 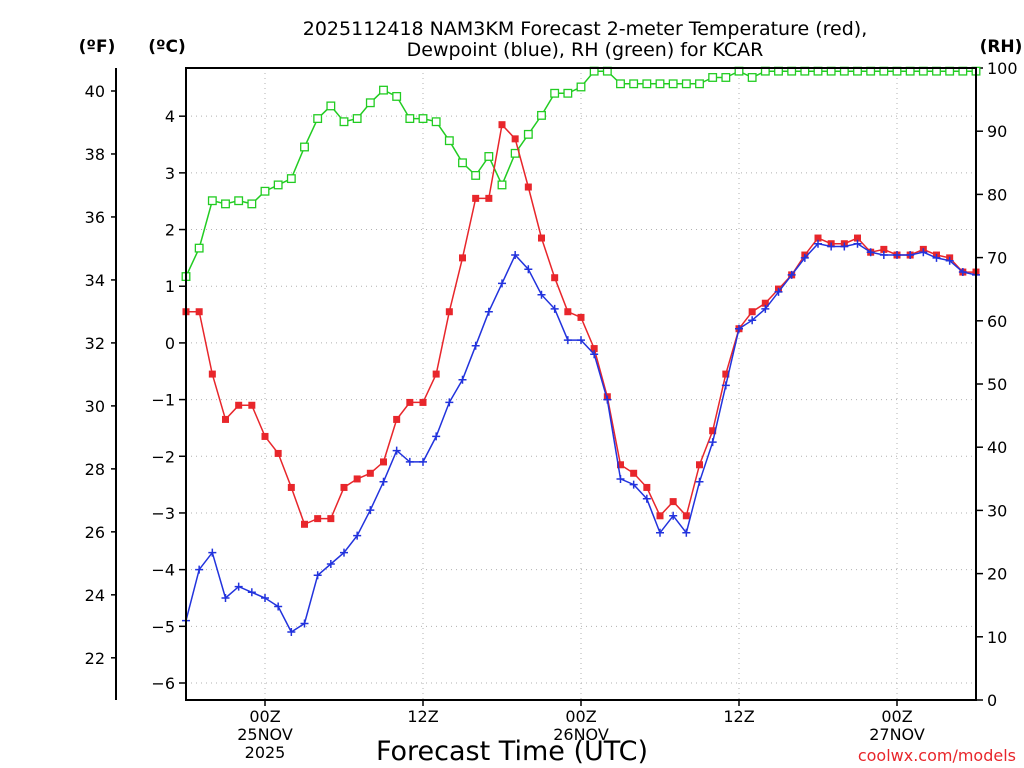 I want to click on celsius-tick-label: −1, so click(x=163, y=400).